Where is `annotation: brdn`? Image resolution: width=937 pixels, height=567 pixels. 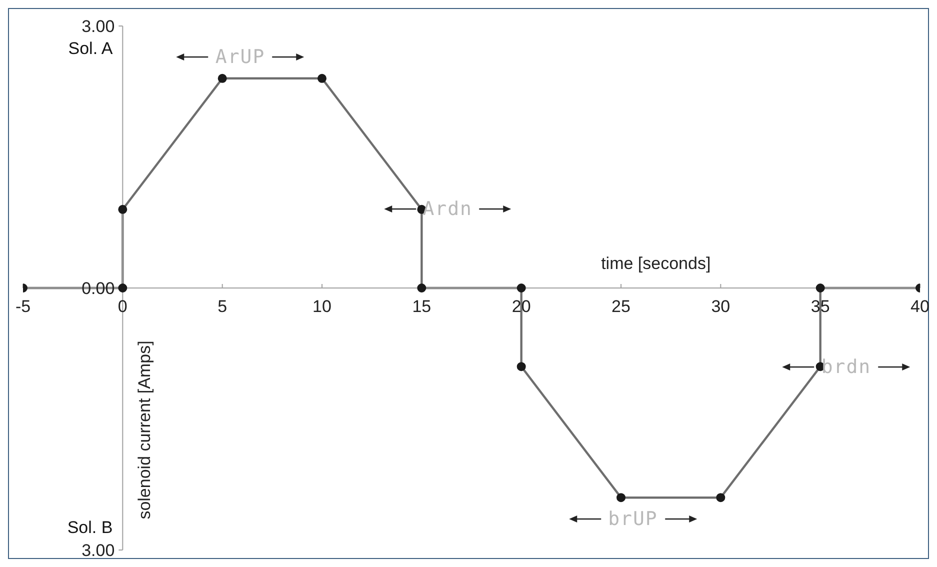
annotation: brdn is located at coordinates (846, 367).